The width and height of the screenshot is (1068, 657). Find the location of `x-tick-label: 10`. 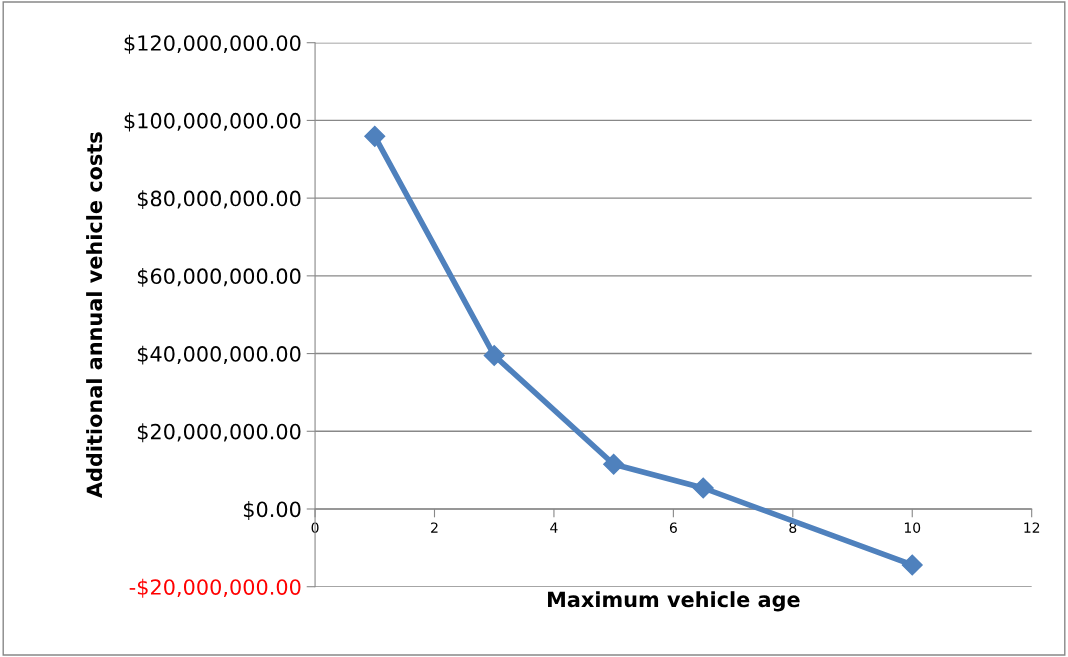

x-tick-label: 10 is located at coordinates (912, 527).